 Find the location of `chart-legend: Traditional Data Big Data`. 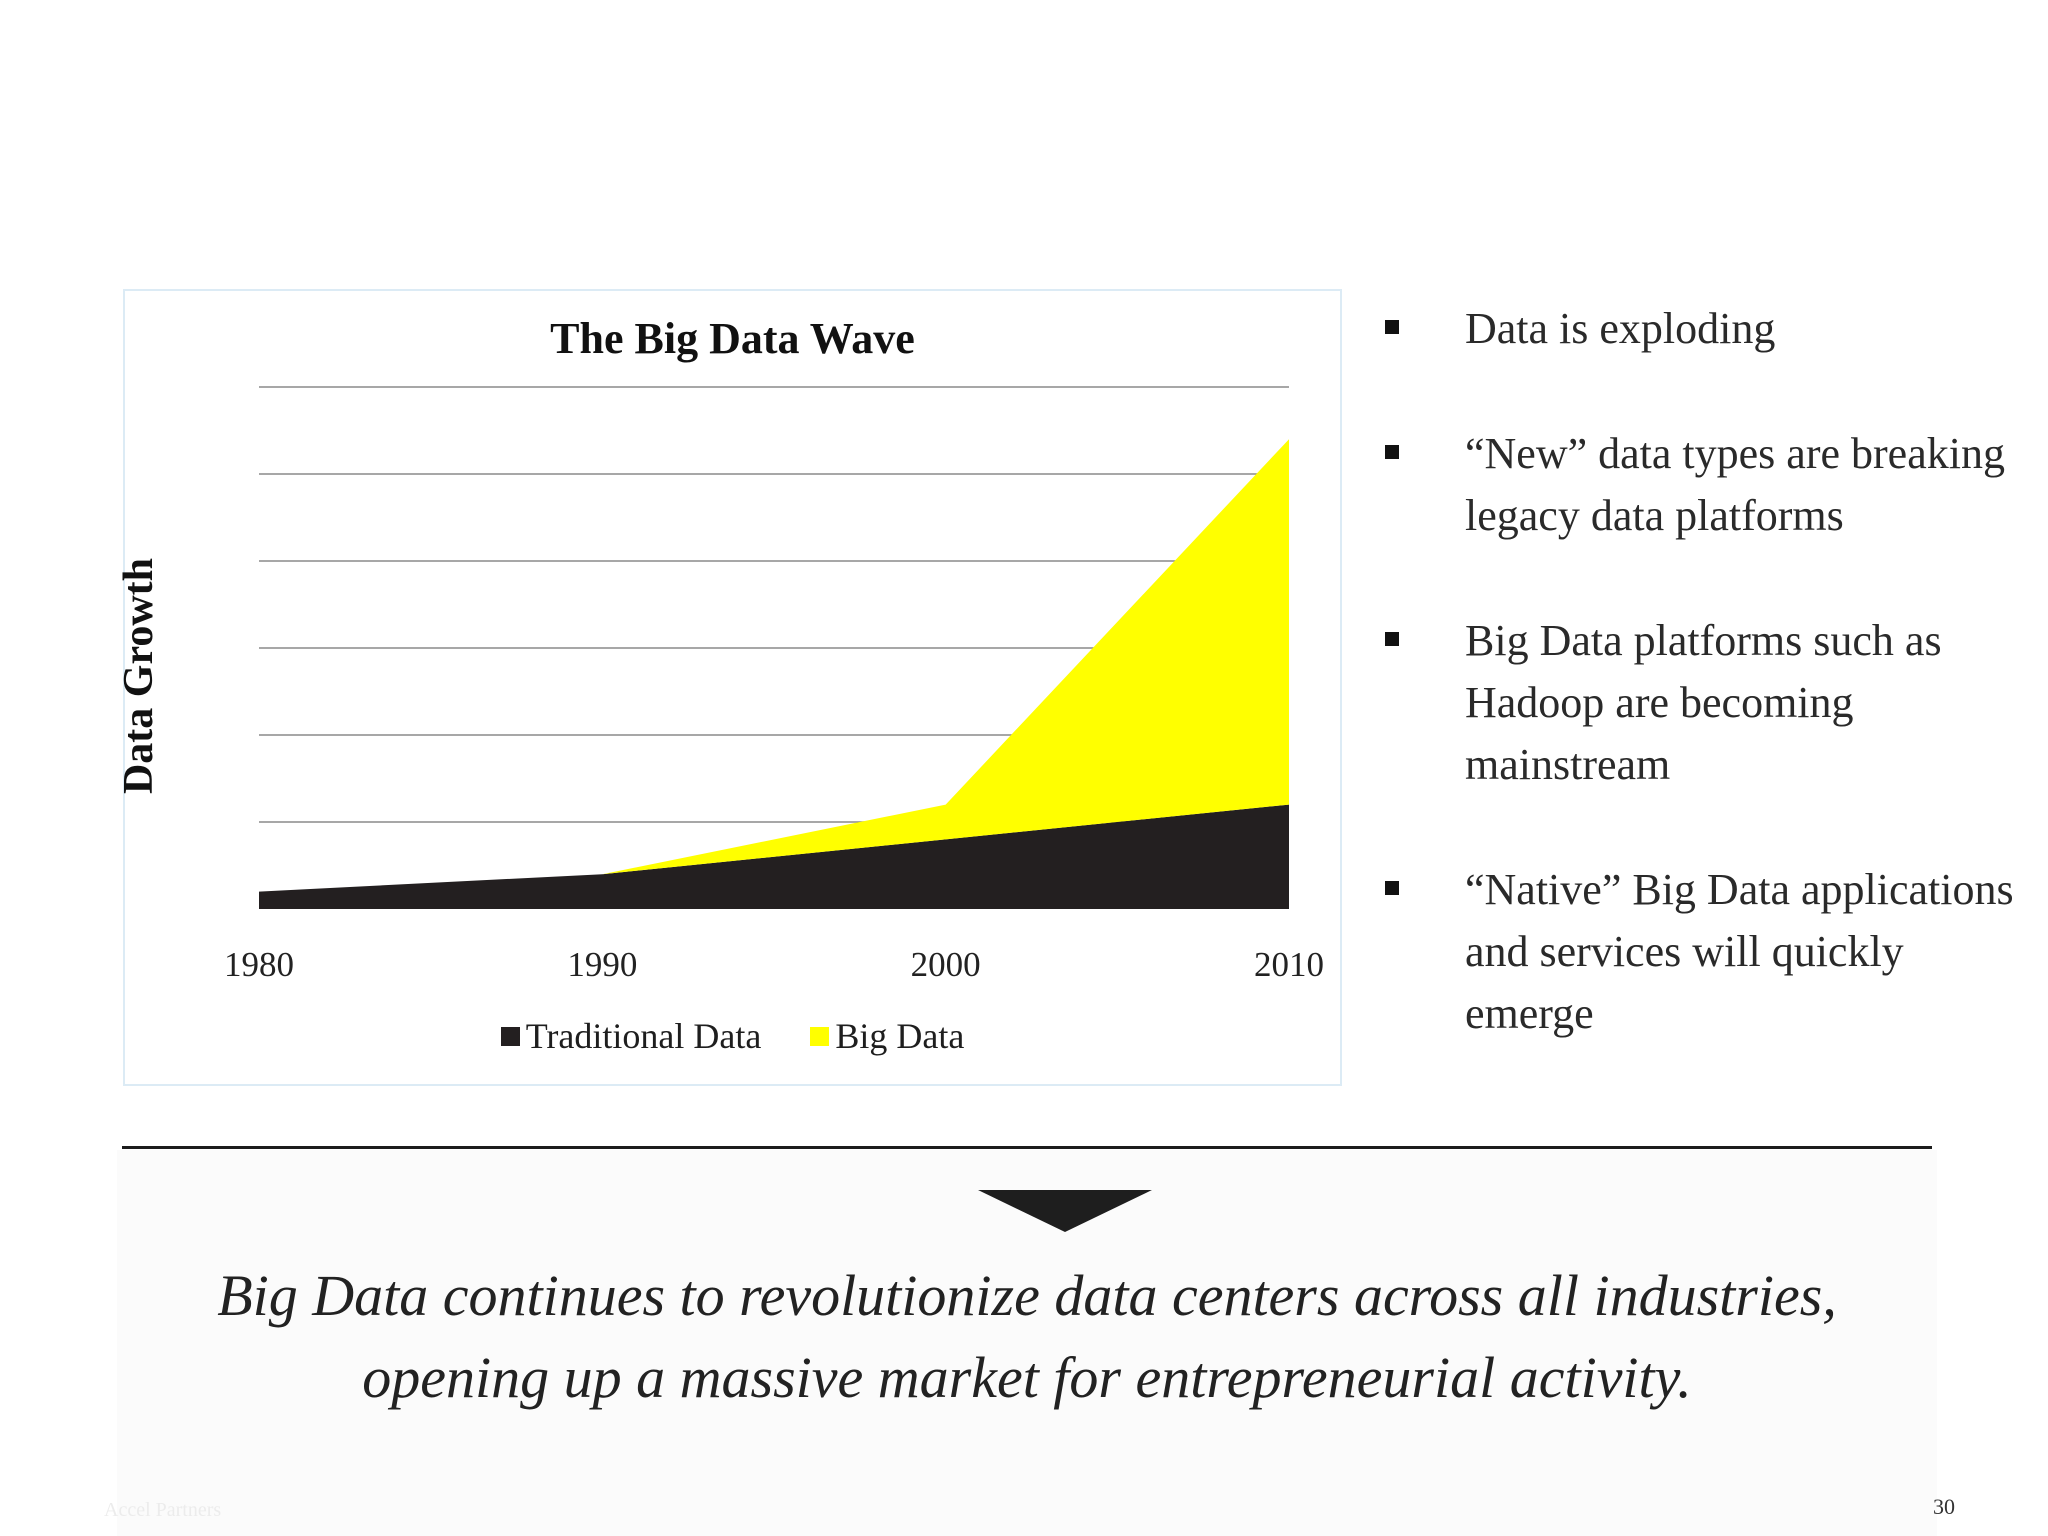

chart-legend: Traditional Data Big Data is located at coordinates (732, 1036).